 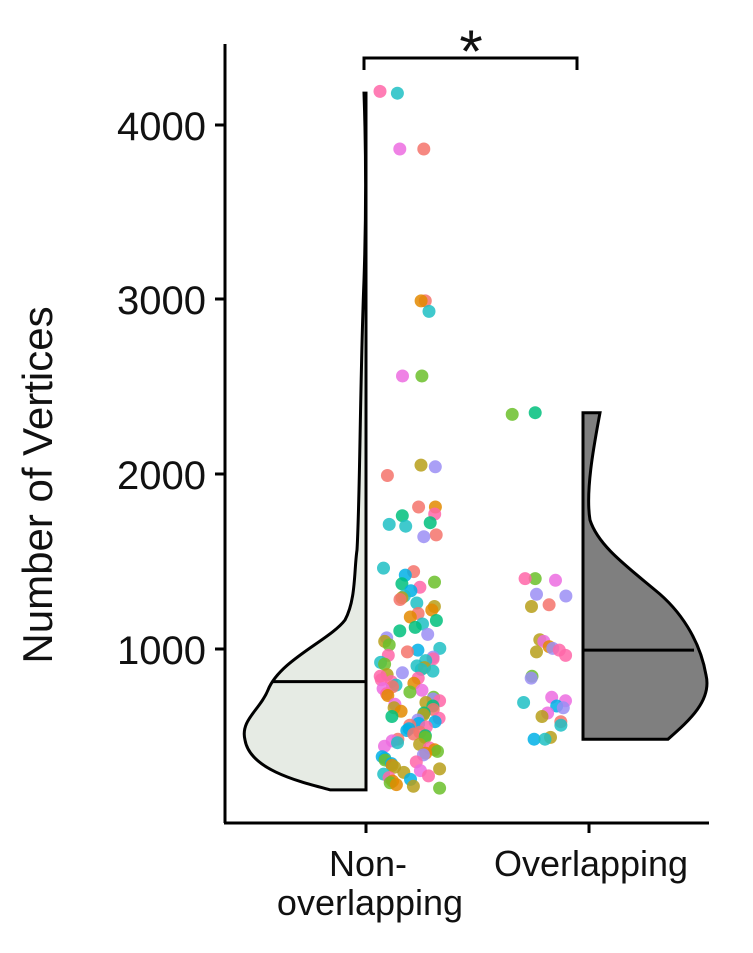 I want to click on x-tick-label: overlapping, so click(x=370, y=902).